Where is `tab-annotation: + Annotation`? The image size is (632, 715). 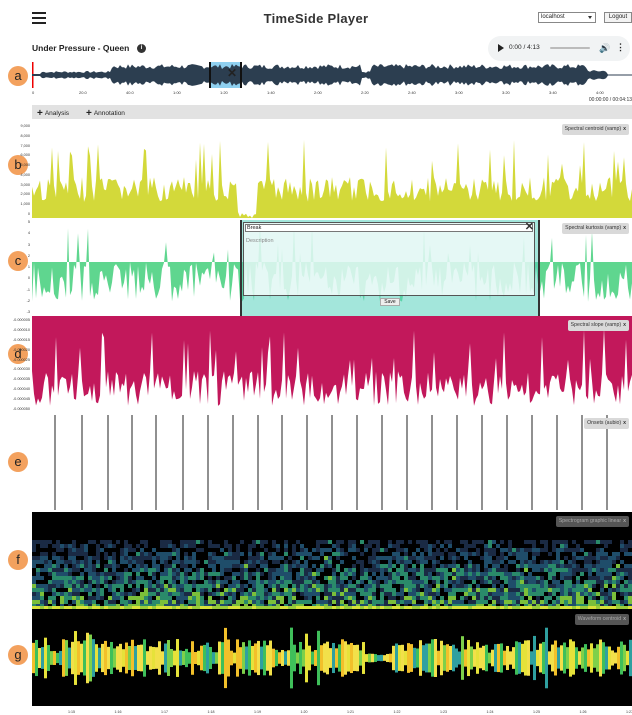
tab-annotation: + Annotation is located at coordinates (105, 113).